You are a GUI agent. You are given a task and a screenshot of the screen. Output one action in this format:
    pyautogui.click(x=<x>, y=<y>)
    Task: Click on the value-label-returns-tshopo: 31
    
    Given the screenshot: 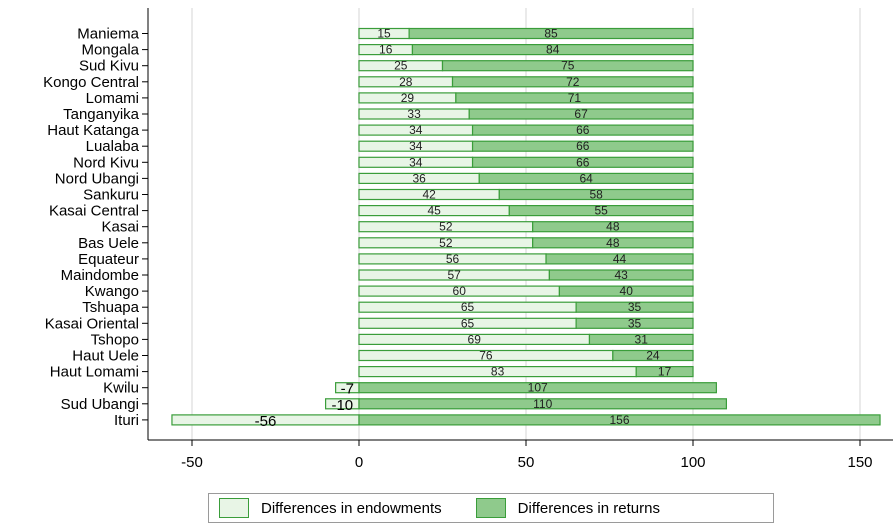 What is the action you would take?
    pyautogui.click(x=642, y=339)
    